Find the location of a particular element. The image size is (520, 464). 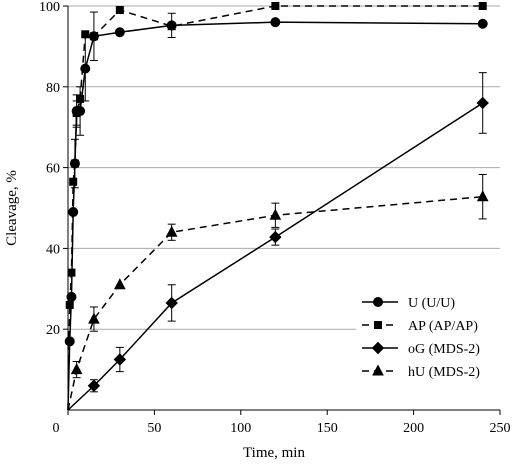

y-tick-label: 40 is located at coordinates (53, 249).